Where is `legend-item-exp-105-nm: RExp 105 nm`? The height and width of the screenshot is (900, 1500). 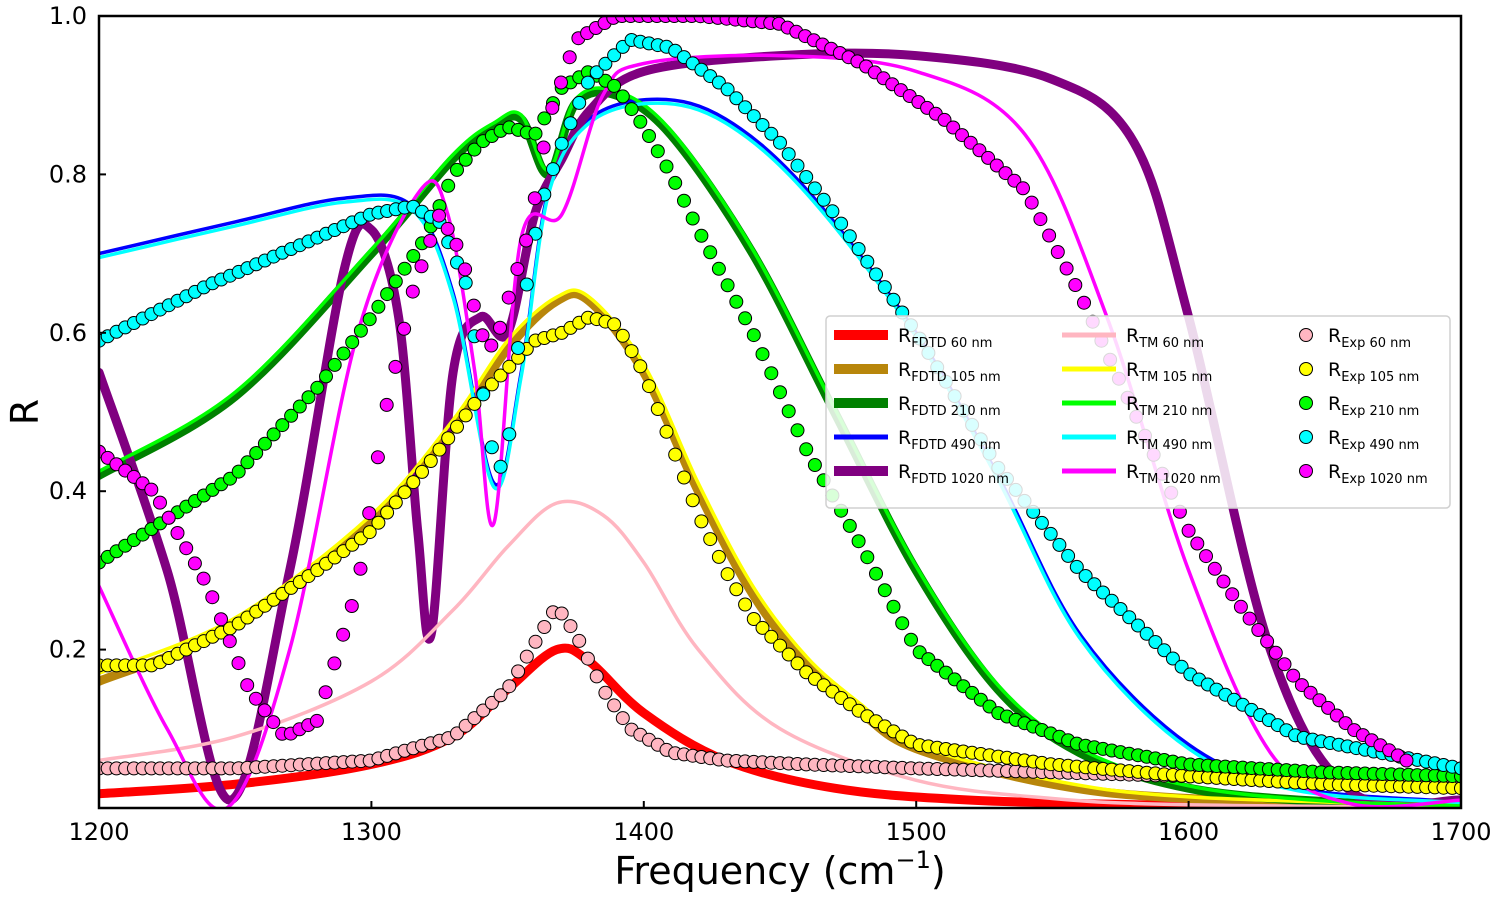
legend-item-exp-105-nm: RExp 105 nm is located at coordinates (1359, 372).